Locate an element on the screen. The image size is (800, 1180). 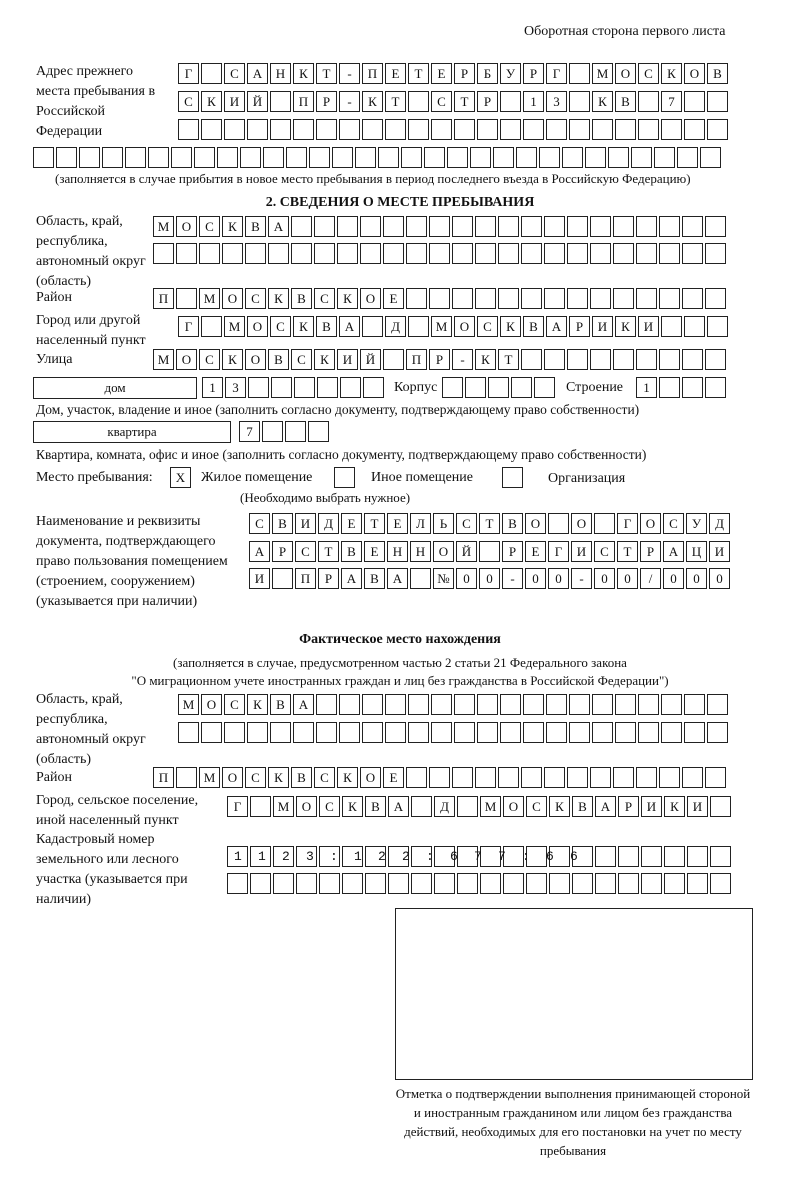
cadastre-row-1-boxes is located at coordinates (480, 857).